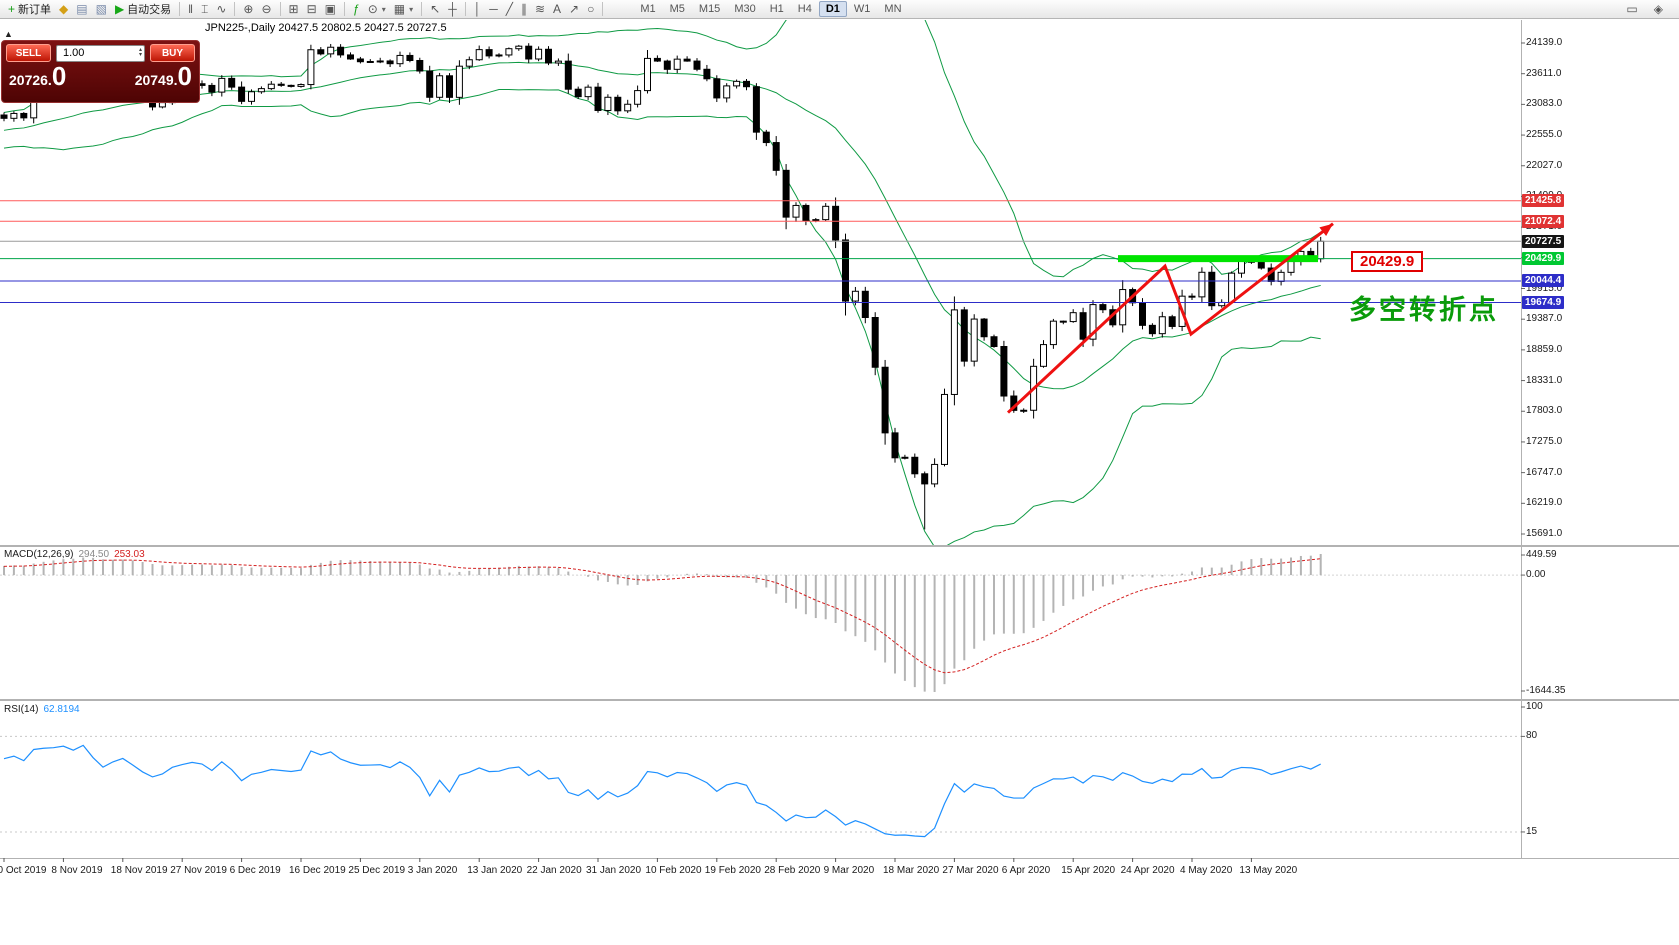 This screenshot has width=1679, height=945. Describe the element at coordinates (94, 554) in the screenshot. I see `macd-main-value: 294.50` at that location.